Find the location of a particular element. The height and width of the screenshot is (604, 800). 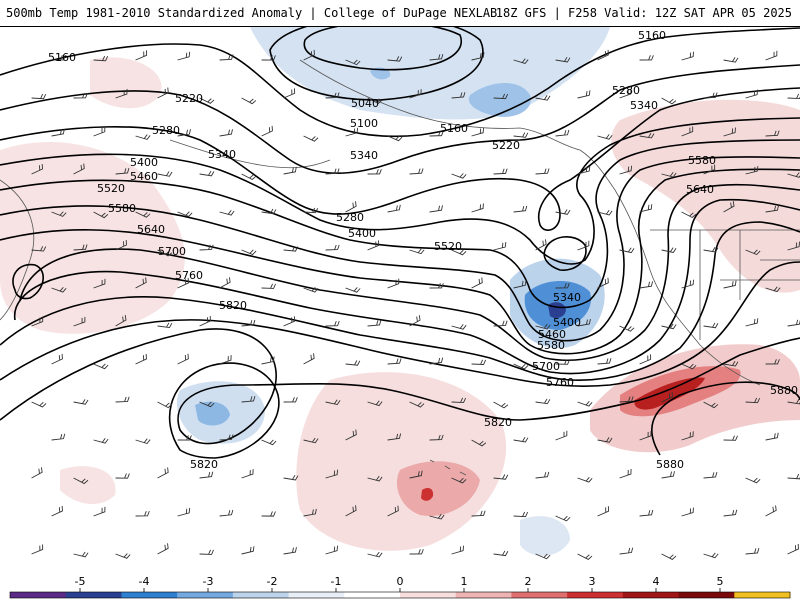

warm-anomaly-central-deep is located at coordinates (427, 494).